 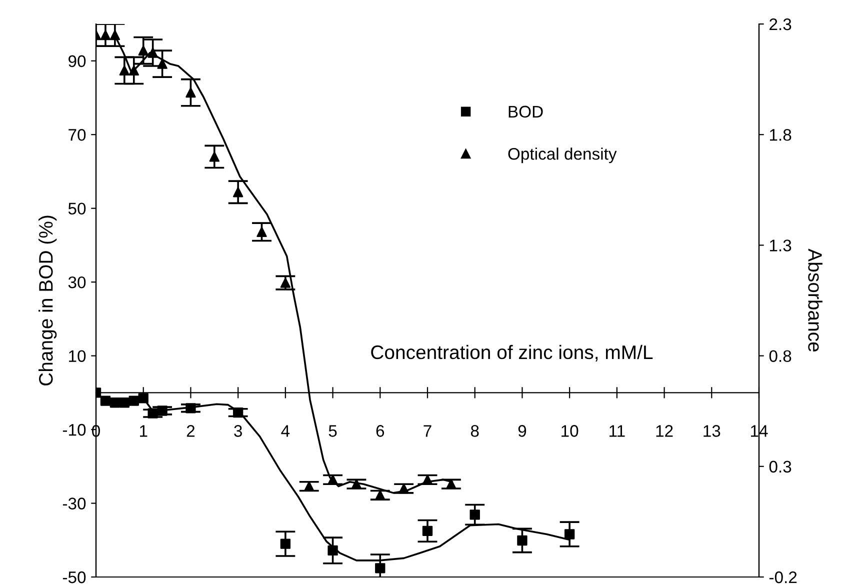 What do you see at coordinates (74, 577) in the screenshot?
I see `y-tick-label: -50` at bounding box center [74, 577].